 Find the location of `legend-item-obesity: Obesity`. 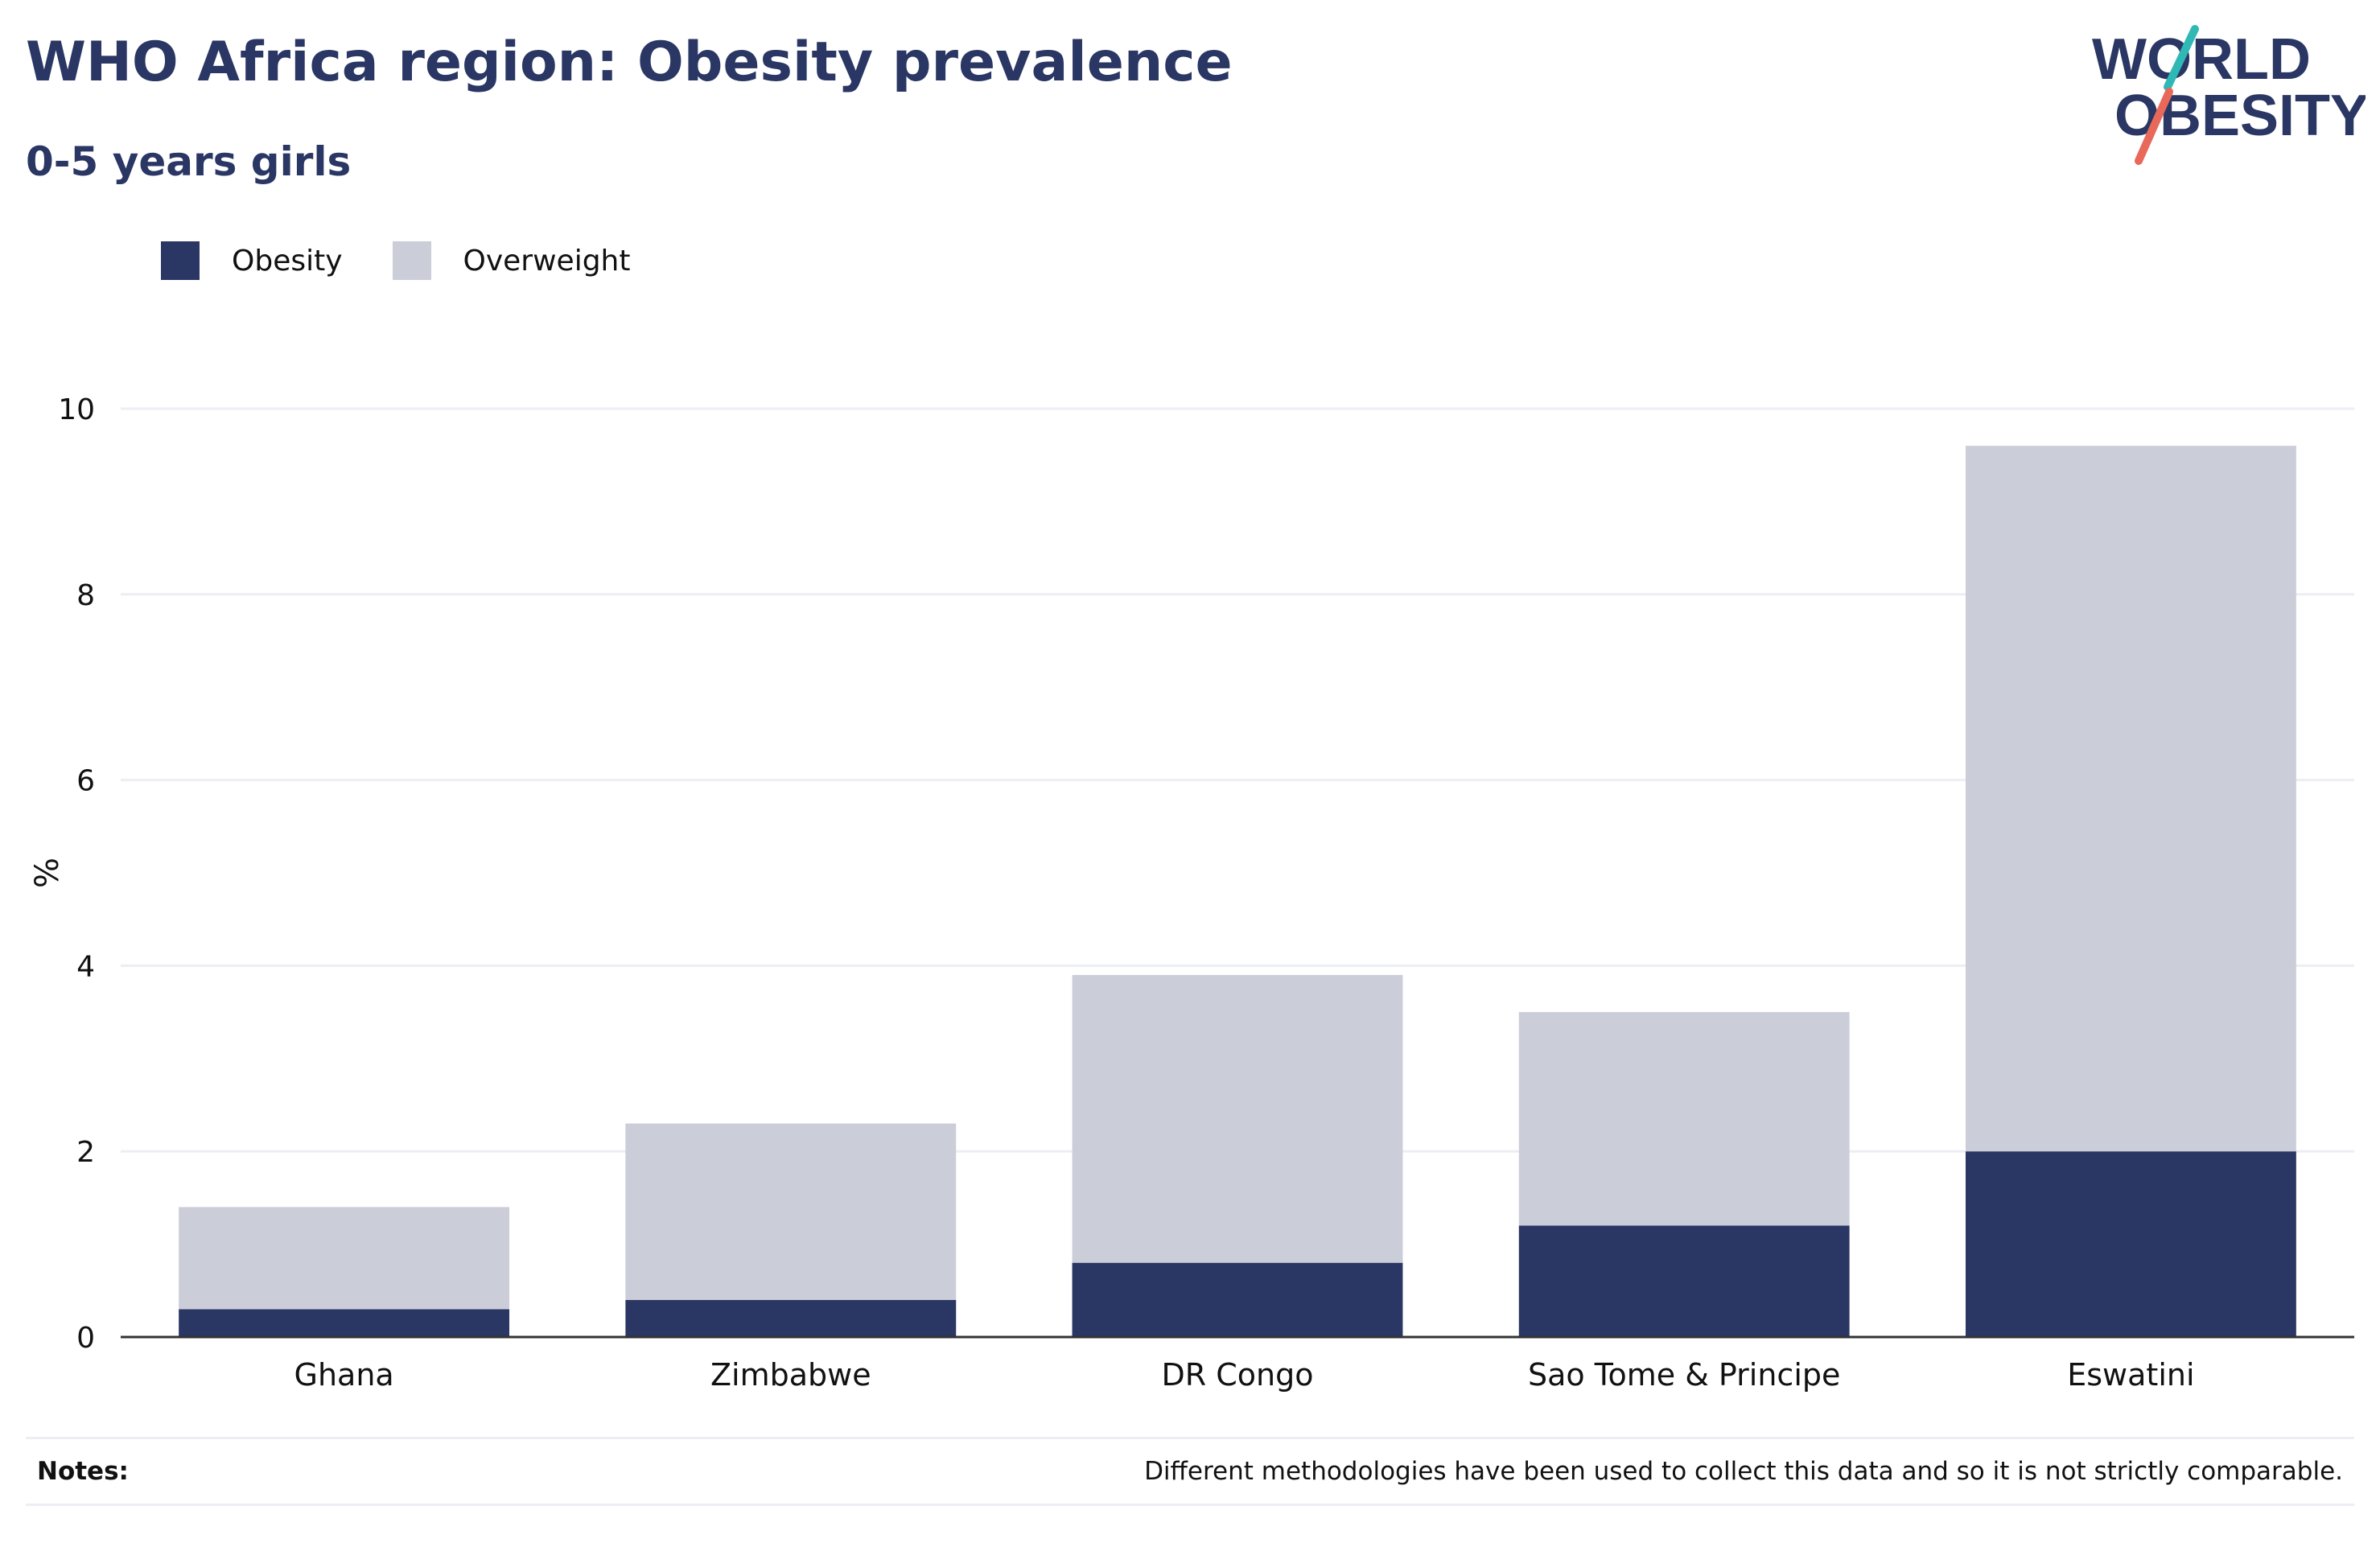

legend-item-obesity: Obesity is located at coordinates (252, 260).